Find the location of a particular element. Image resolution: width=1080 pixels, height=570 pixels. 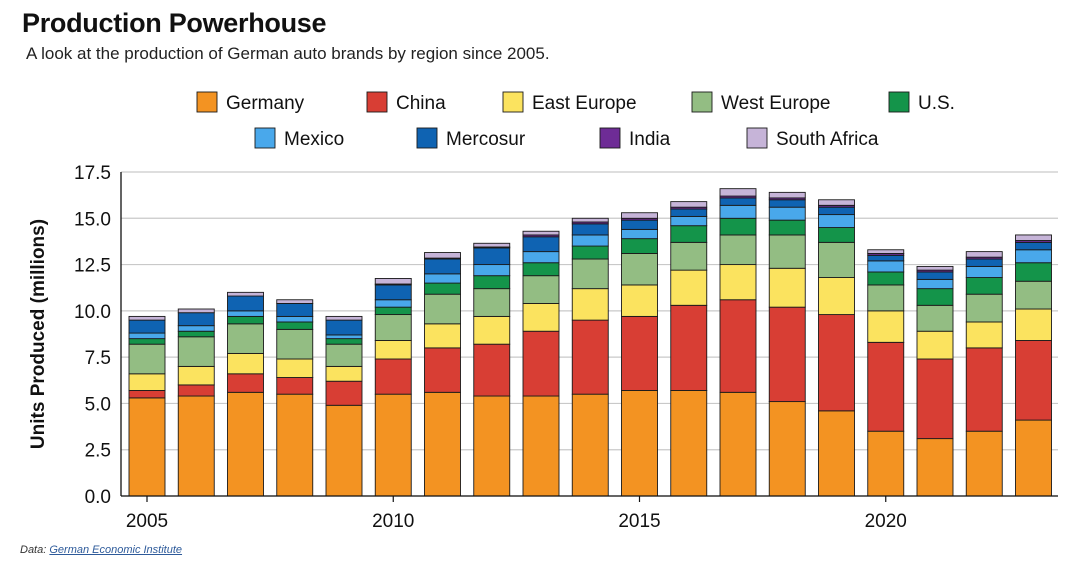

y-axis-title: Units Produced (millions) is located at coordinates (38, 334).